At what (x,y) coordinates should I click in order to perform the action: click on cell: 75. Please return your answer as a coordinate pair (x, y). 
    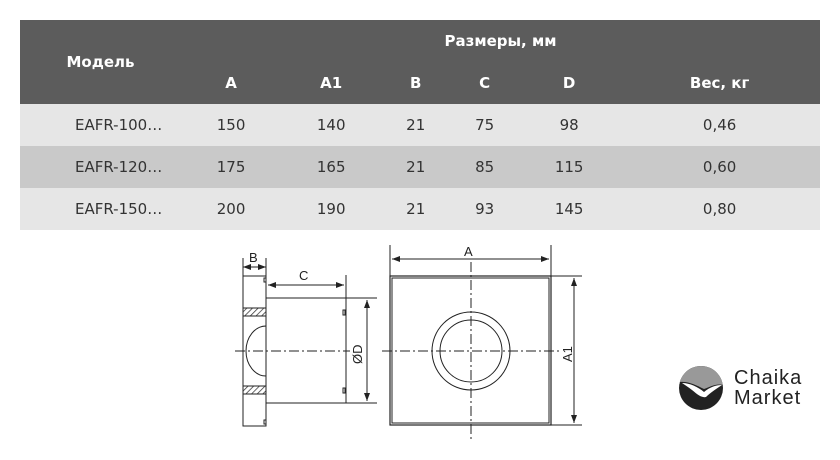
    Looking at the image, I should click on (485, 125).